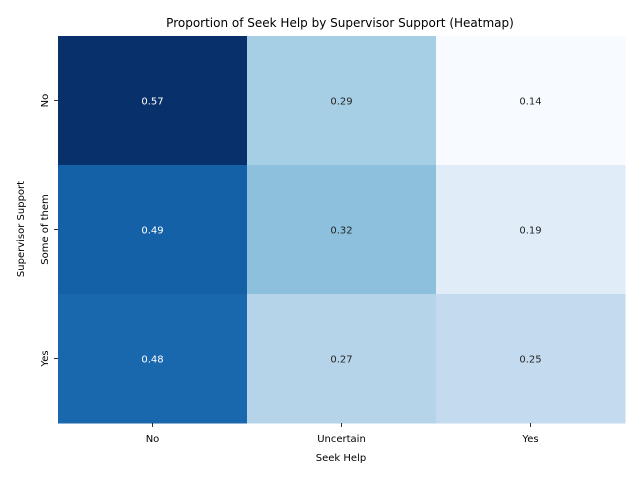 The image size is (640, 484). I want to click on cell-value-label: 0.14, so click(530, 102).